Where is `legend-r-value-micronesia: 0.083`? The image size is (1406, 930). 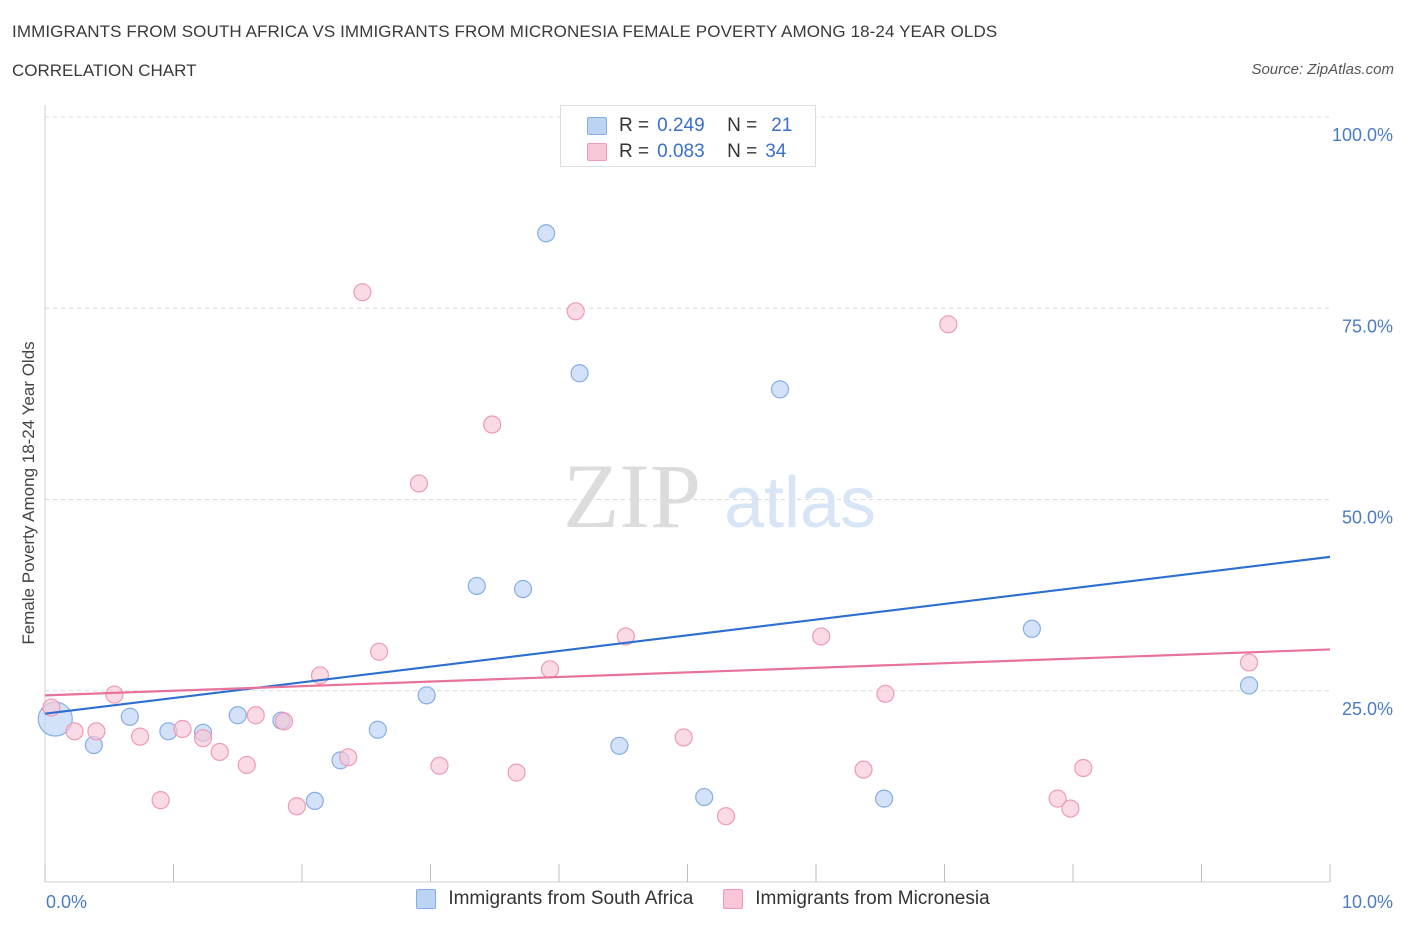 legend-r-value-micronesia: 0.083 is located at coordinates (681, 151).